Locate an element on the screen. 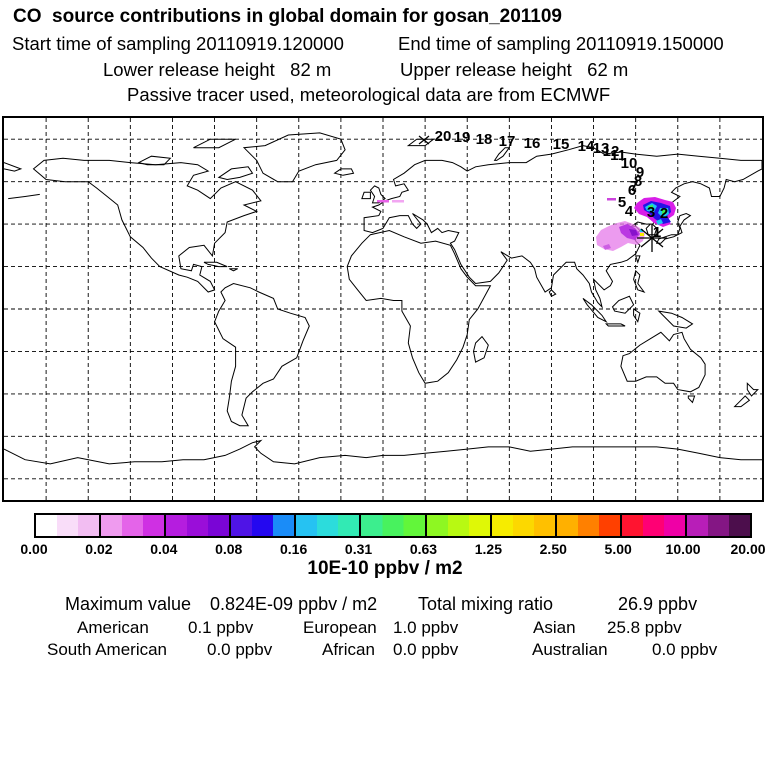 Image resolution: width=768 pixels, height=768 pixels. max-value-number: 0.824E-09 ppbv / m2 is located at coordinates (294, 604).